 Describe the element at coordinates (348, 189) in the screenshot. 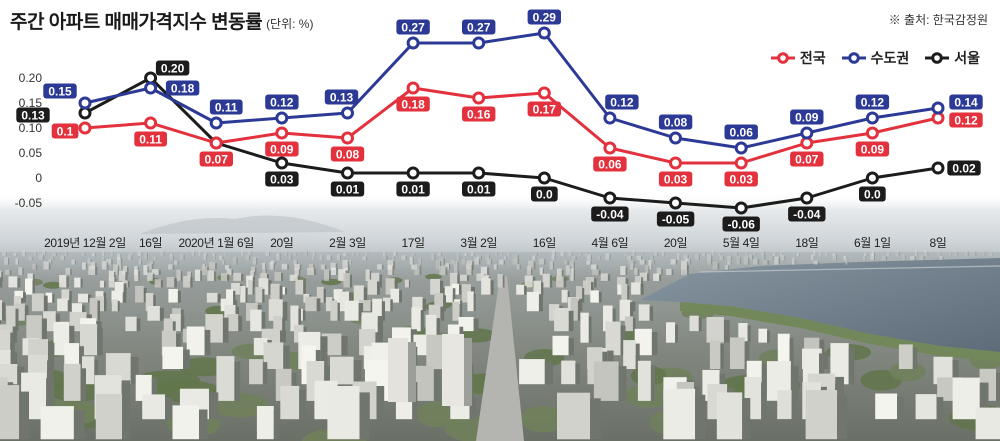

I see `data-label-text: 0.01` at that location.